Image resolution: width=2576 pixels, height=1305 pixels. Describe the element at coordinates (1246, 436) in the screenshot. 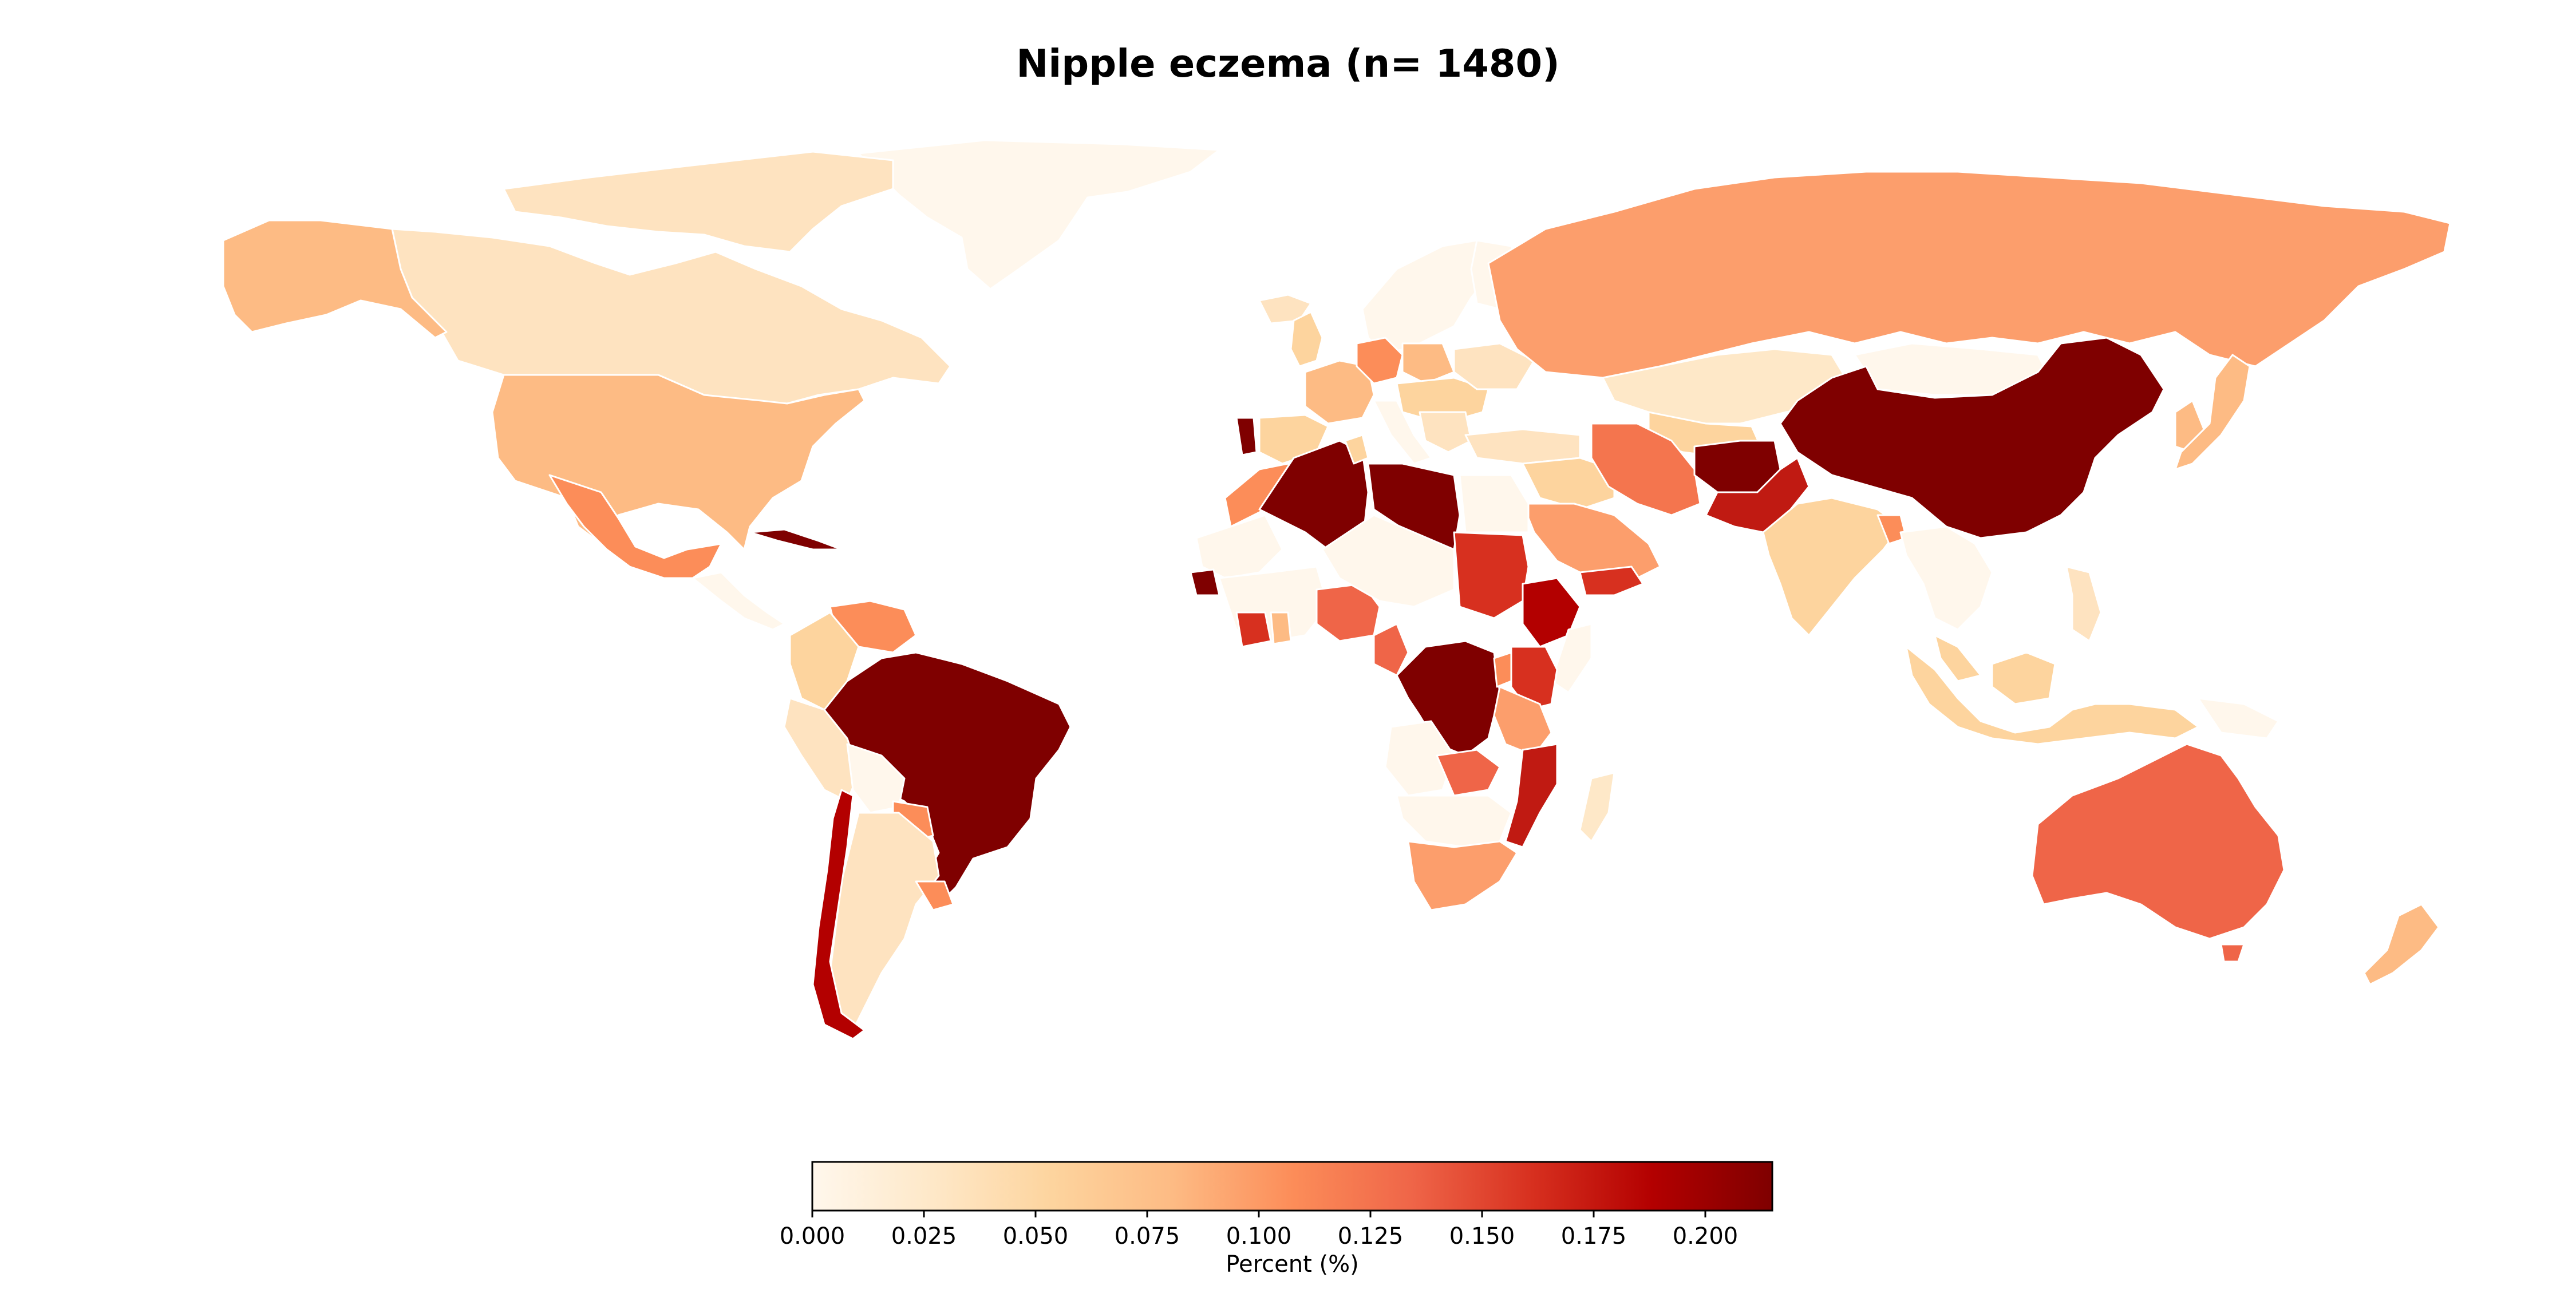

I see `country-portugal` at that location.